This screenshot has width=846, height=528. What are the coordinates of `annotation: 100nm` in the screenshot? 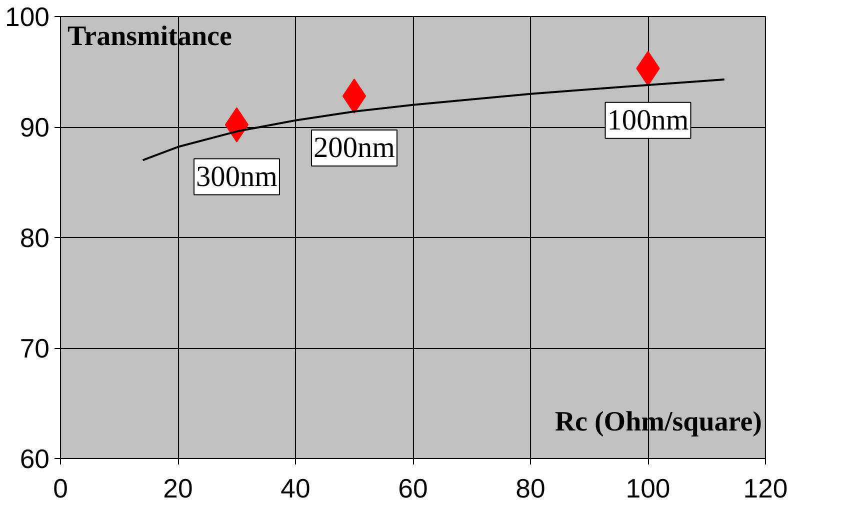 It's located at (648, 120).